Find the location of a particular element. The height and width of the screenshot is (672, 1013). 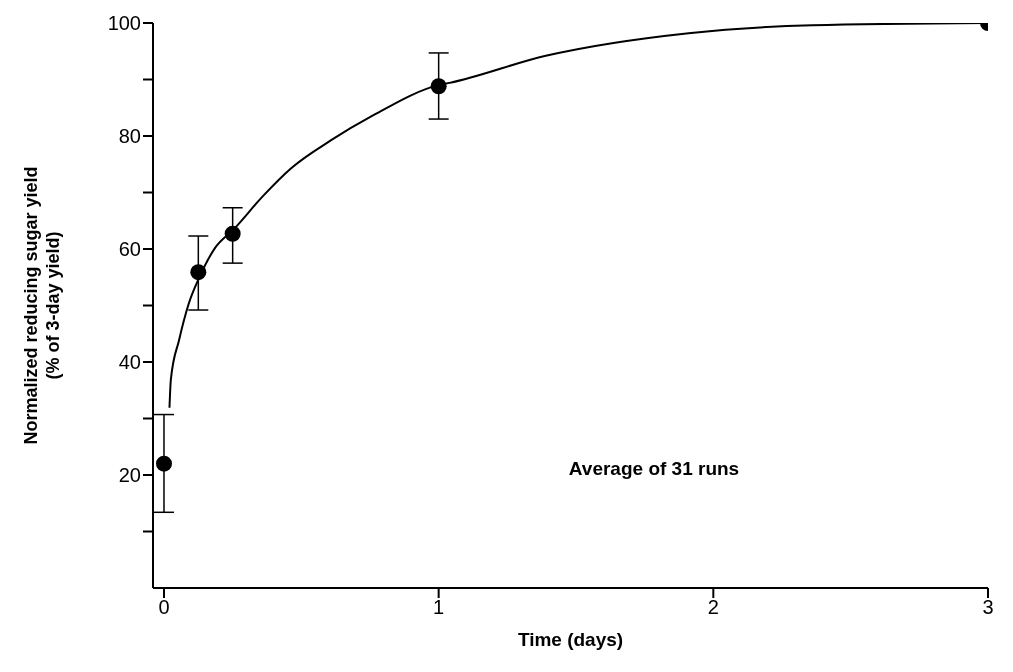

annotation: Average of 31 runs is located at coordinates (654, 468).